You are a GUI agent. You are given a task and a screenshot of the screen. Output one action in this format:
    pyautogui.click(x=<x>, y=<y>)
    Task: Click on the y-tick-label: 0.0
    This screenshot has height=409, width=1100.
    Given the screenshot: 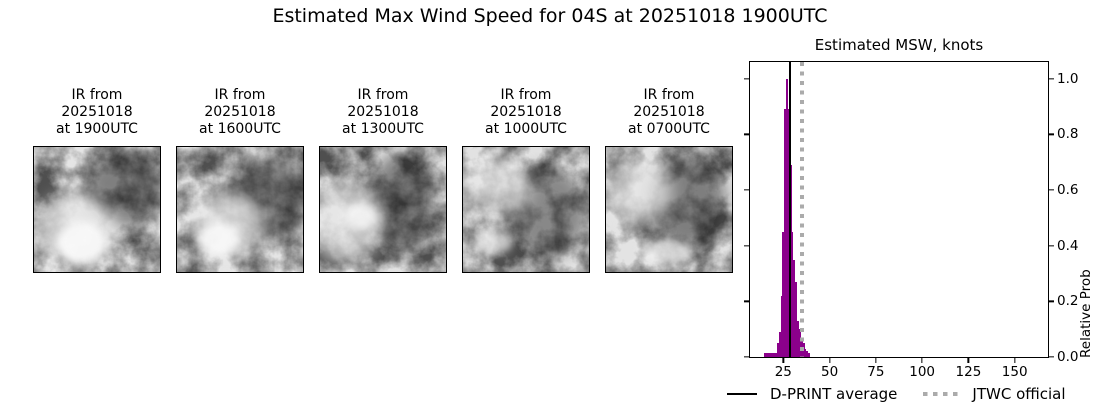 What is the action you would take?
    pyautogui.click(x=1068, y=357)
    